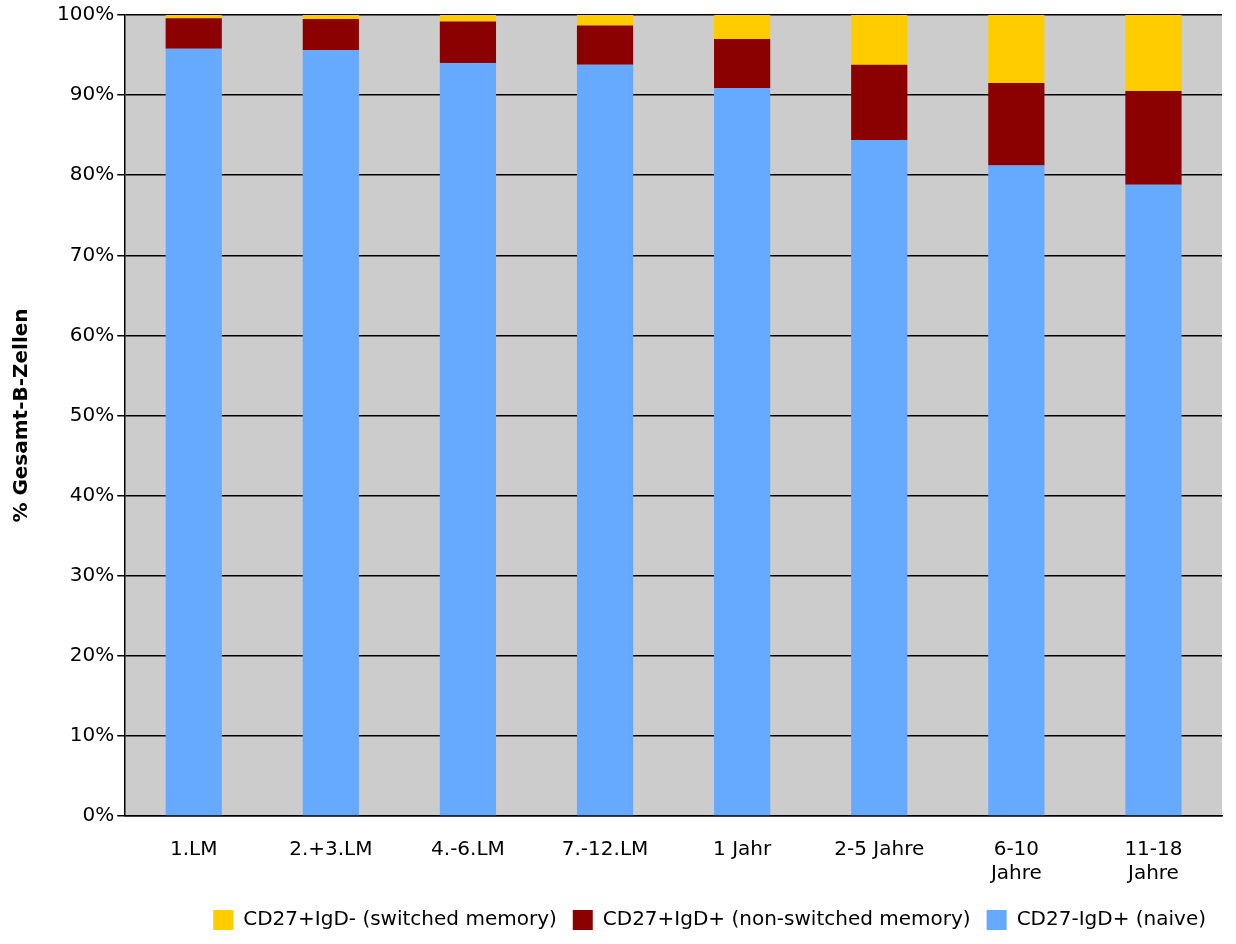  What do you see at coordinates (1015, 860) in the screenshot?
I see `x-tick-label: 6-10 Jahre` at bounding box center [1015, 860].